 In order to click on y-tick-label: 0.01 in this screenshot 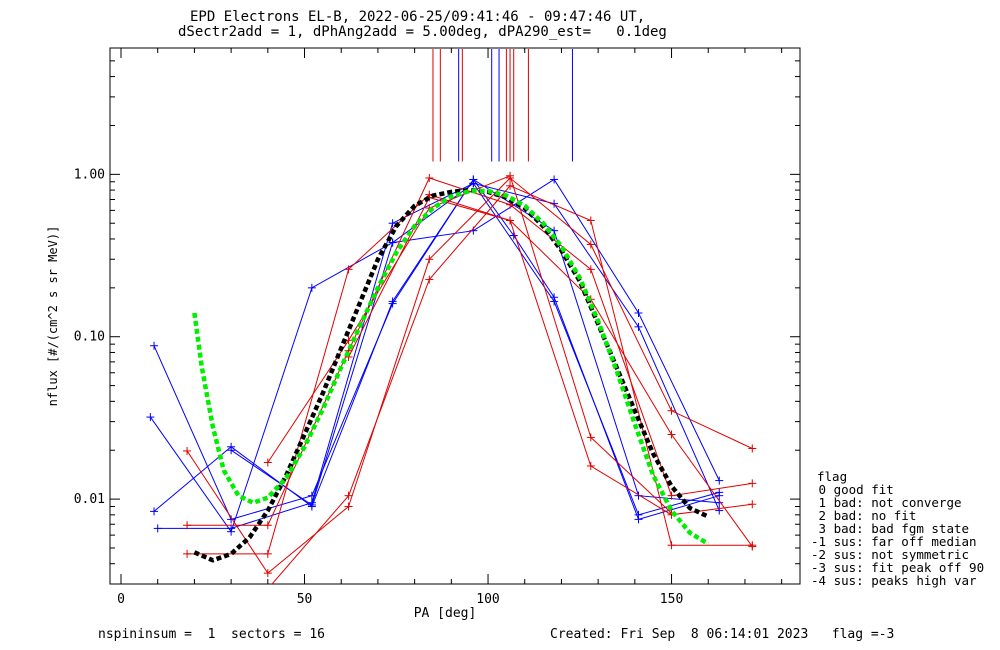, I will do `click(89, 499)`.